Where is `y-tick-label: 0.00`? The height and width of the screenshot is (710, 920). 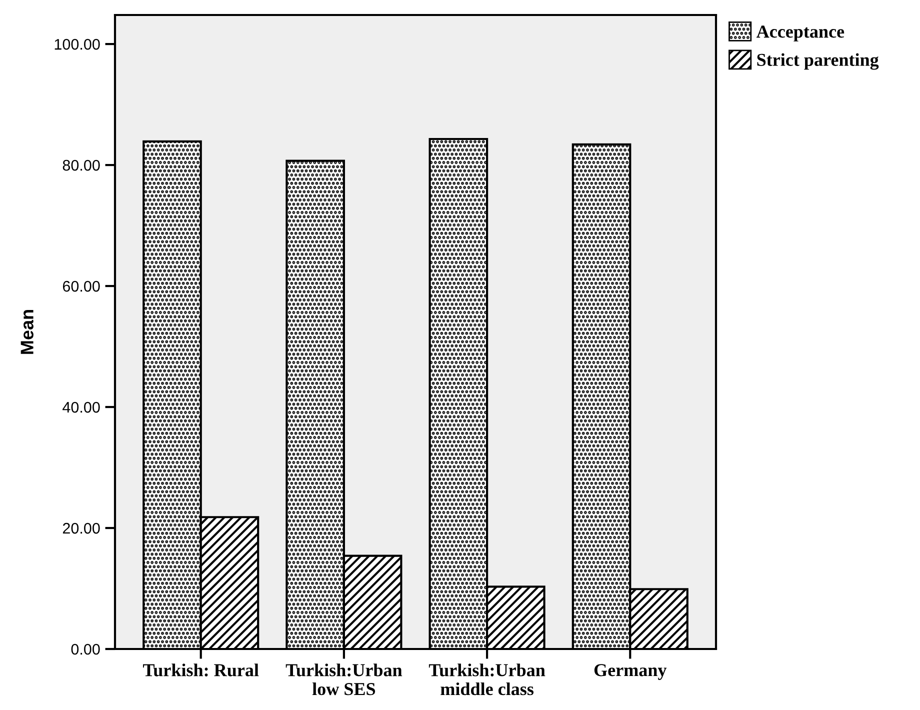 y-tick-label: 0.00 is located at coordinates (85, 649).